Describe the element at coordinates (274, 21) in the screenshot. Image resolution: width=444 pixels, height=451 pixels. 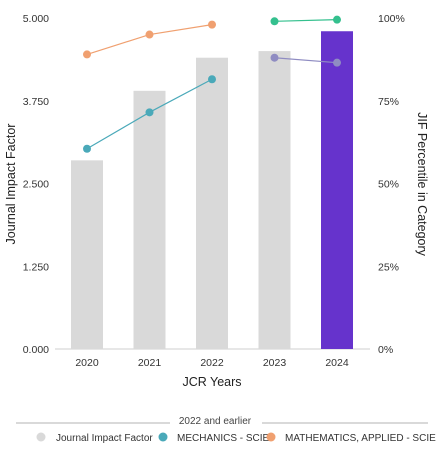
I see `series-point-2-2023` at that location.